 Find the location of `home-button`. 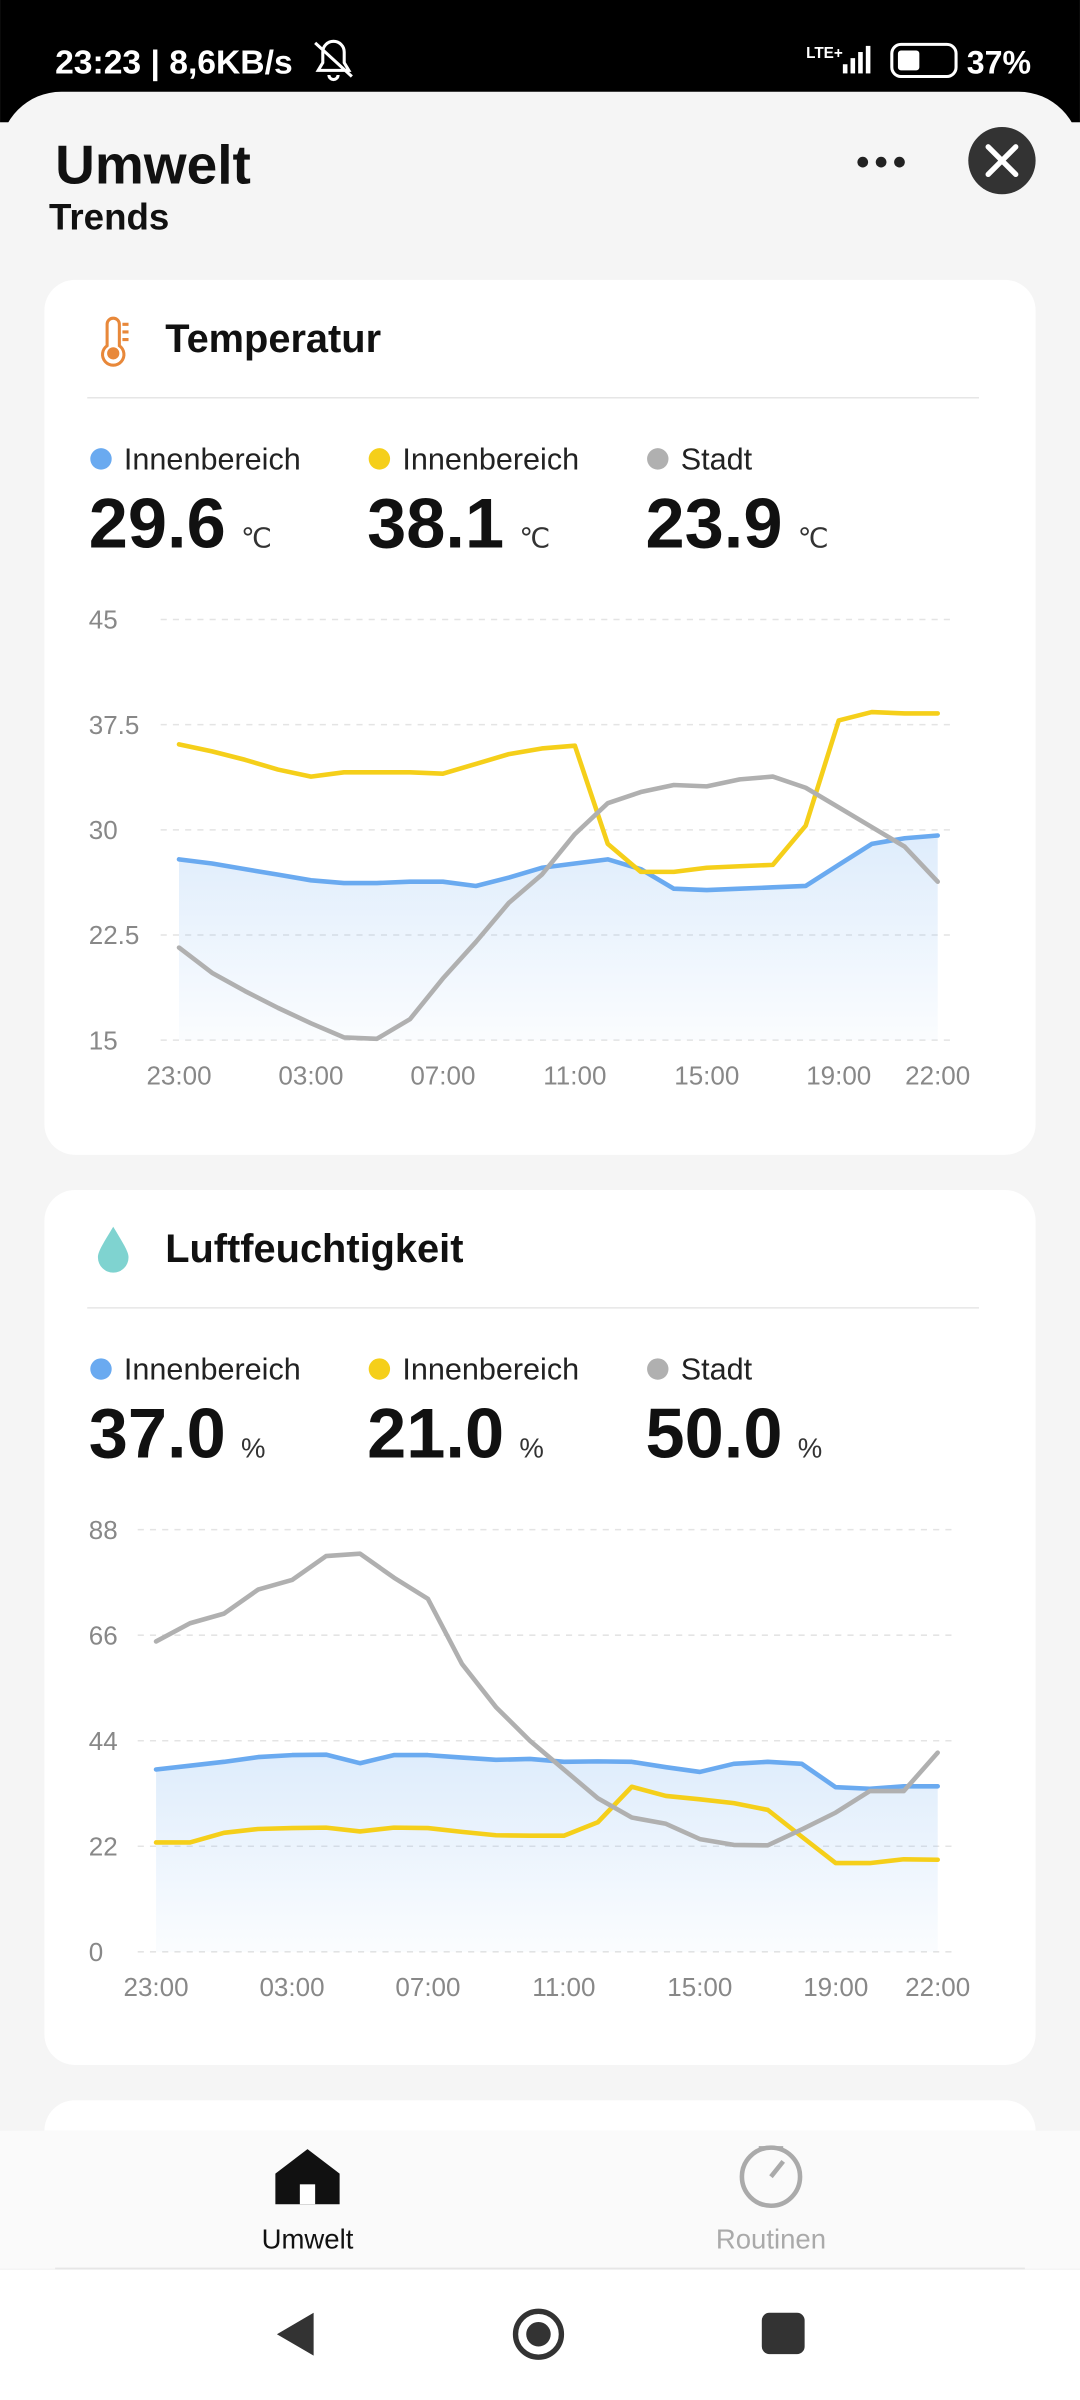

home-button is located at coordinates (538, 2334).